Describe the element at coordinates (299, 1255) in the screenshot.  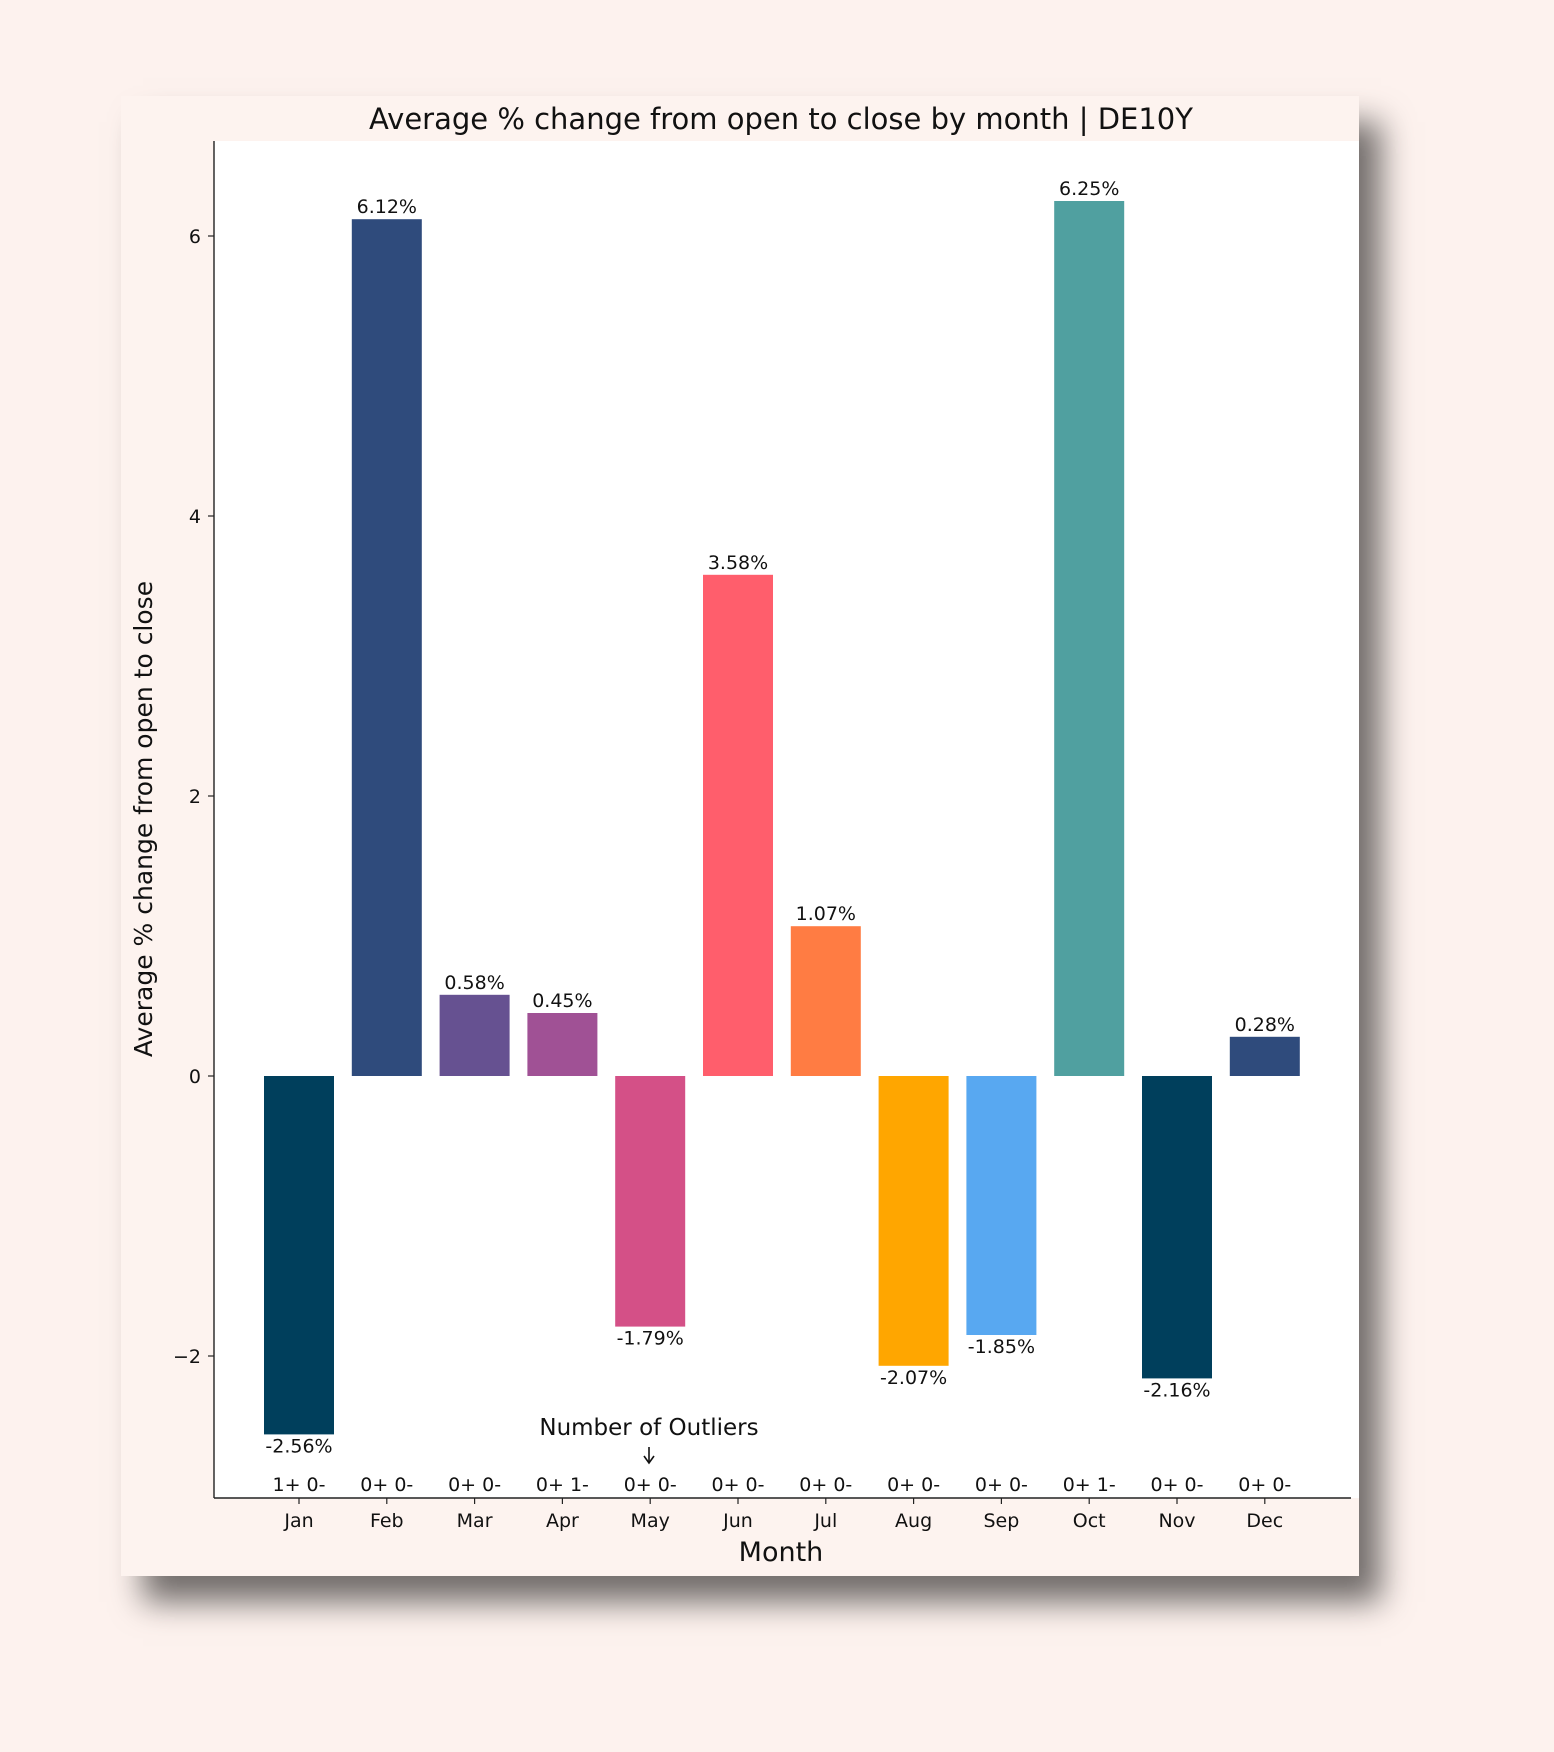
I see `bar-jan` at that location.